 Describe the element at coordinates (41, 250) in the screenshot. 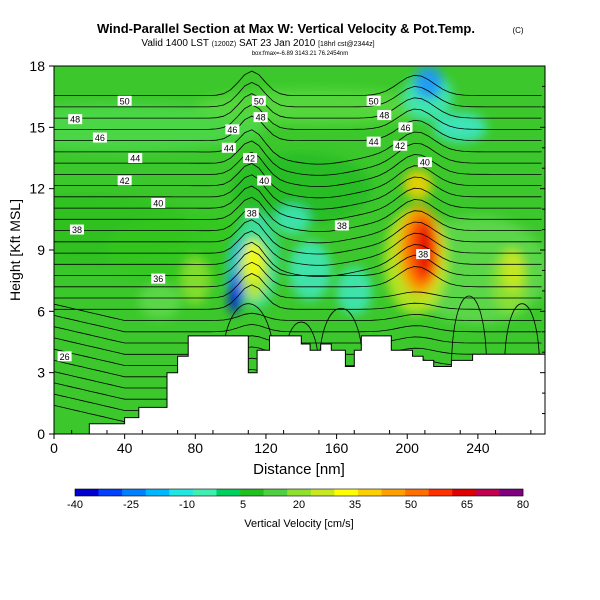

I see `y-tick-label: 9` at that location.